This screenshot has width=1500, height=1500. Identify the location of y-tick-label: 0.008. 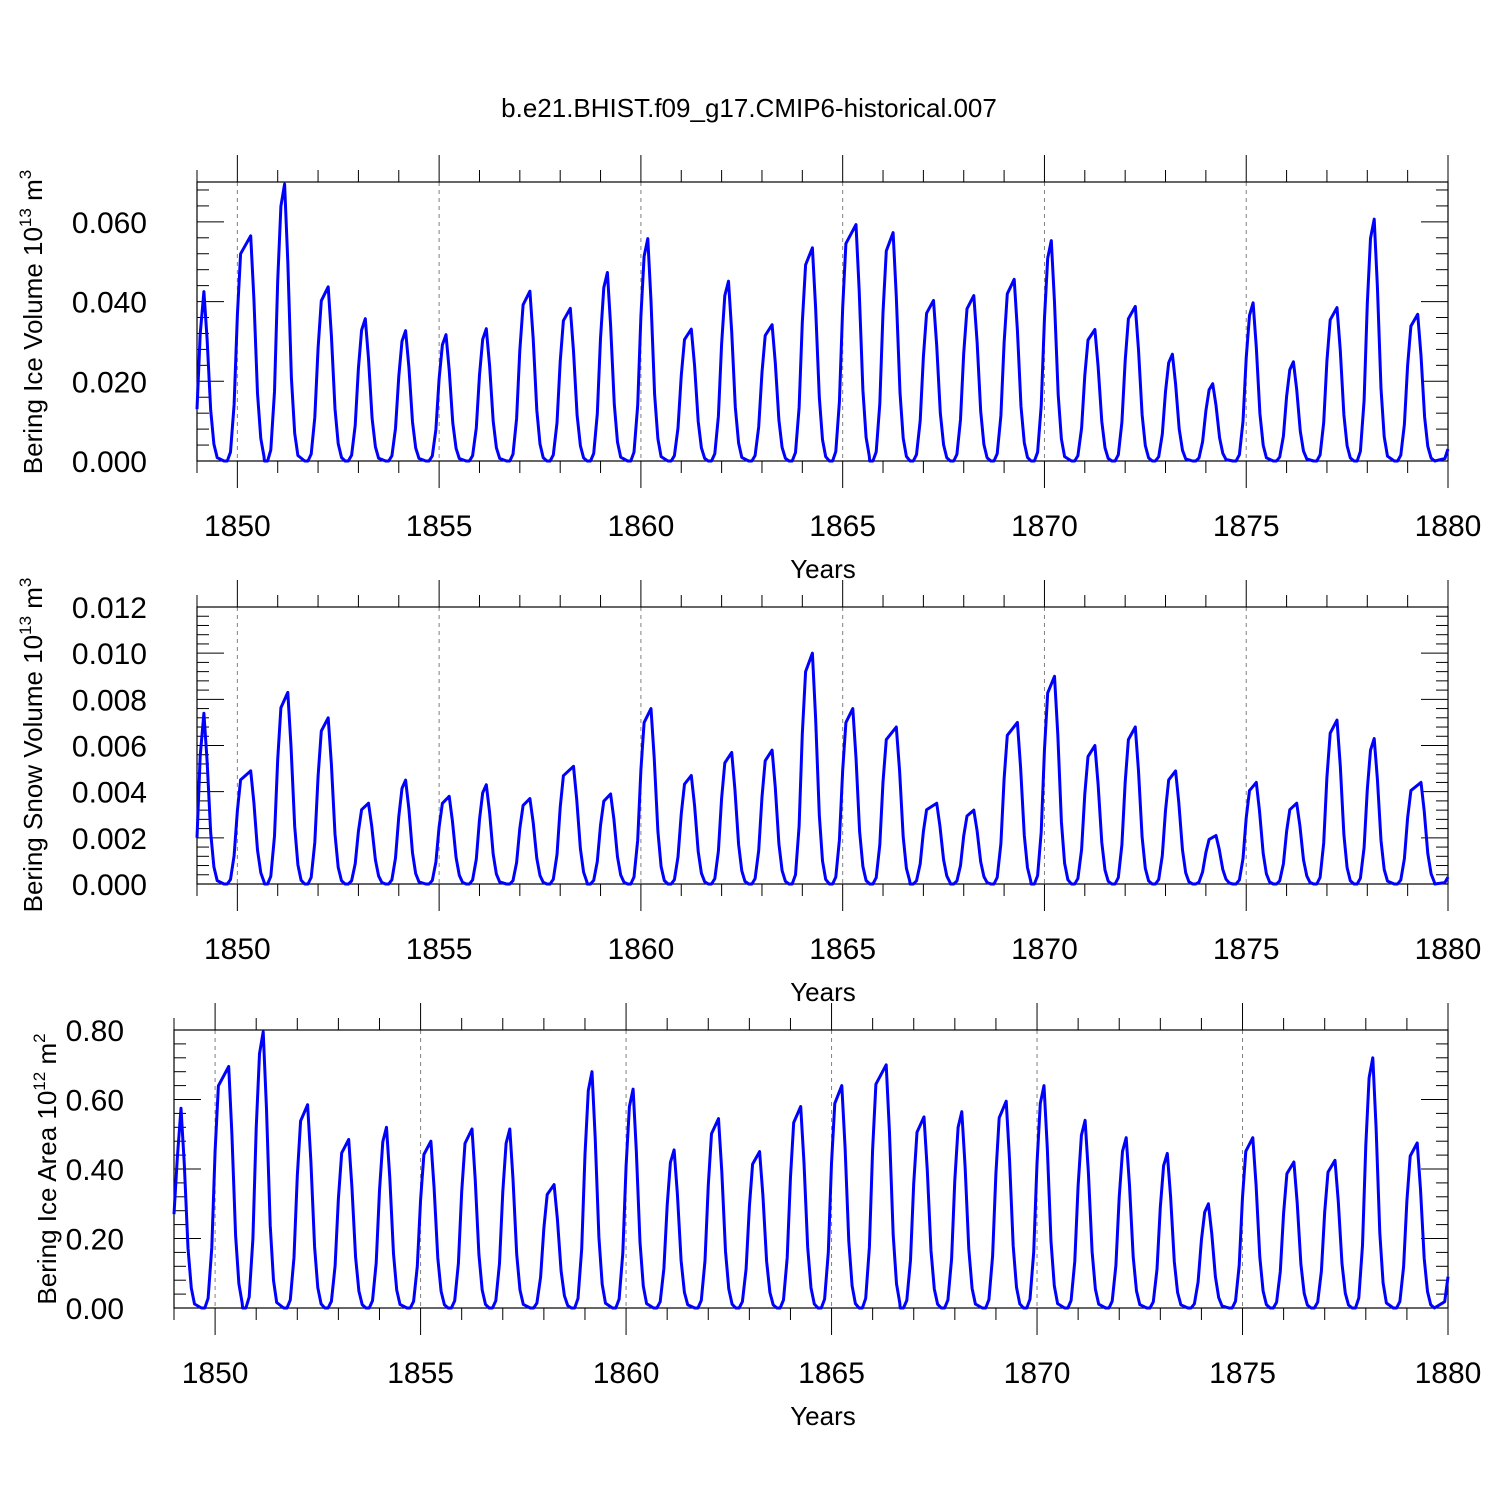
(109, 700).